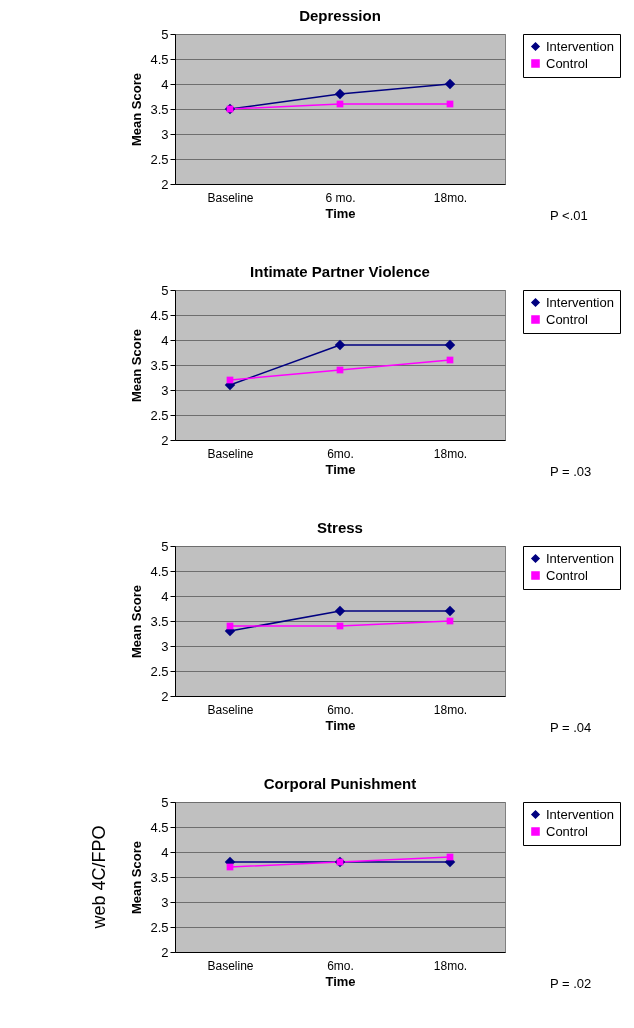 The width and height of the screenshot is (634, 1028). Describe the element at coordinates (571, 727) in the screenshot. I see `text: P = .04` at that location.